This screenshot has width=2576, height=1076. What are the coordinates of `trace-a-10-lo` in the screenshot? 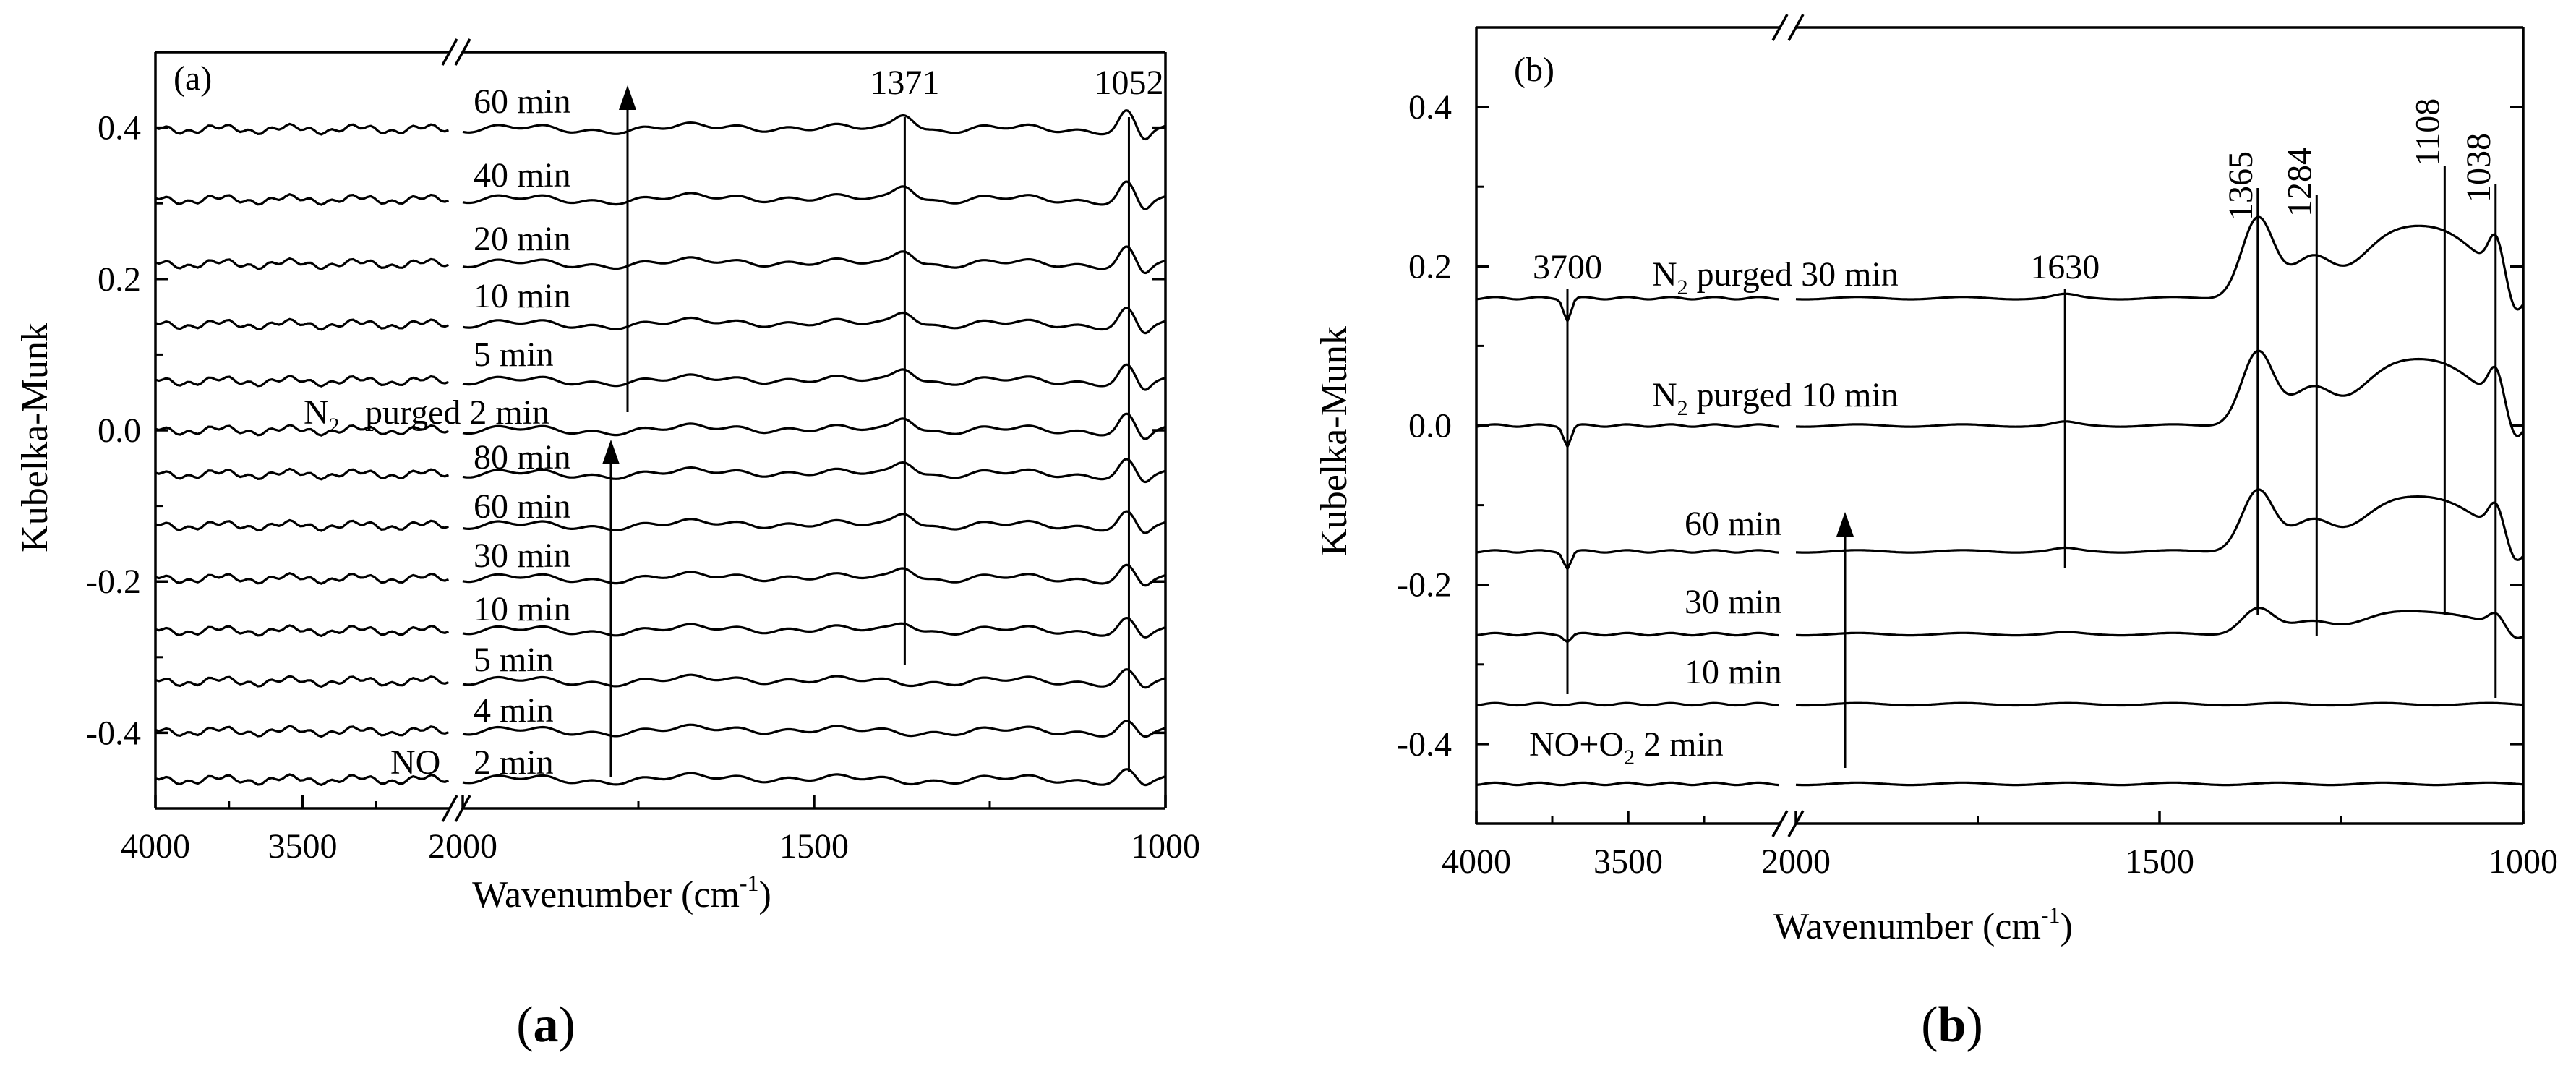 It's located at (302, 263).